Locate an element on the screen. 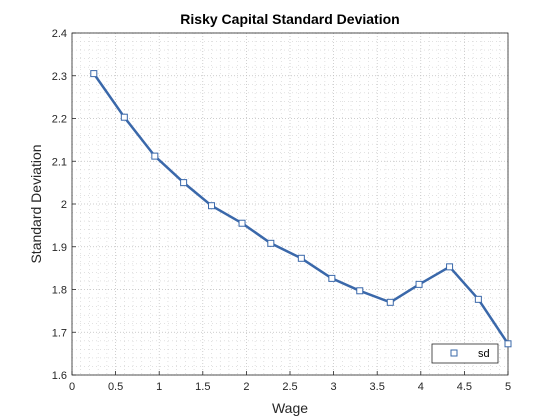  x-tick-label: 1.5 is located at coordinates (202, 387).